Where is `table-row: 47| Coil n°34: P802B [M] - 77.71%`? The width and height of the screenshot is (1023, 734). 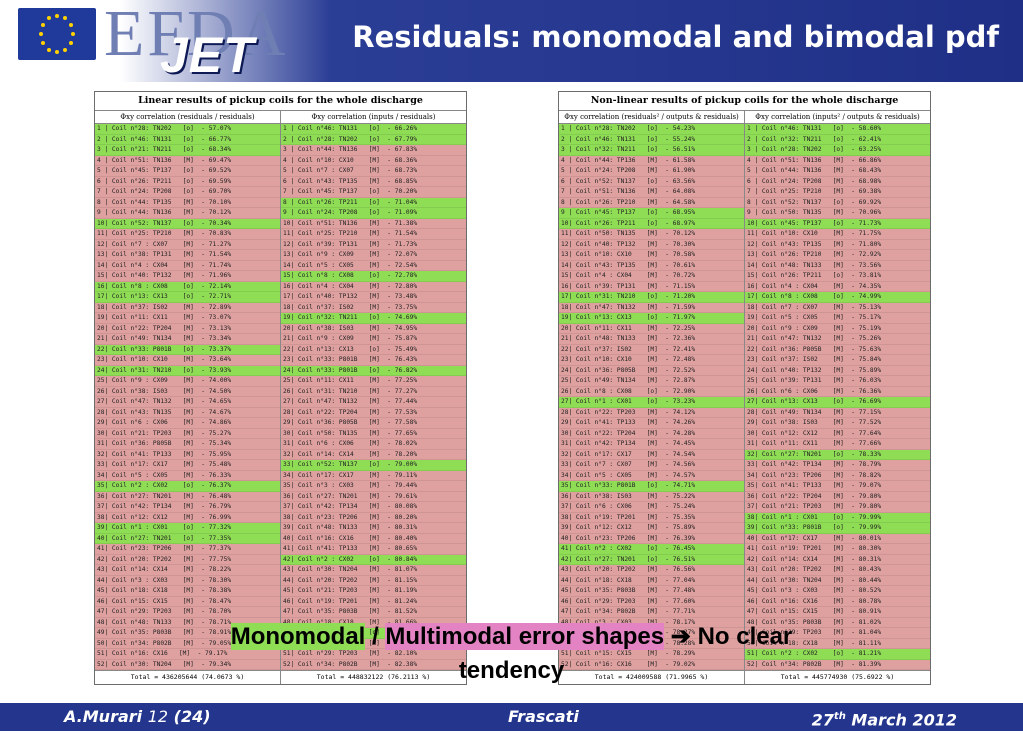 table-row: 47| Coil n°34: P802B [M] - 77.71% is located at coordinates (651, 612).